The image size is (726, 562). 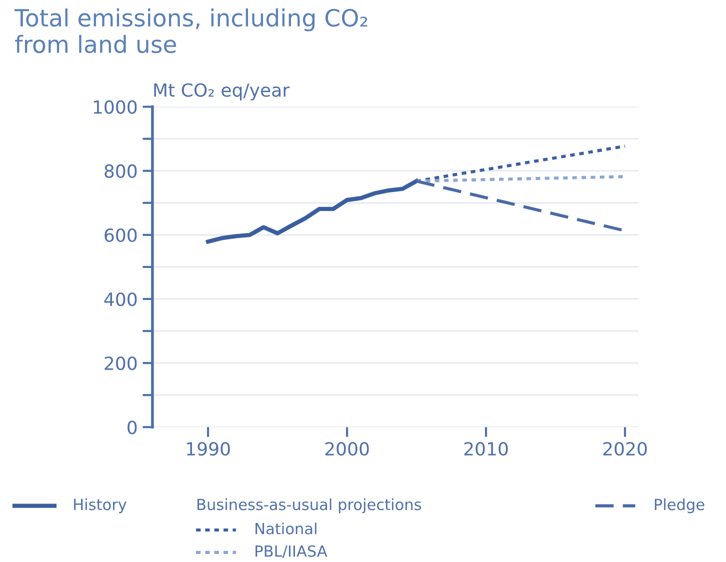 I want to click on y-tick-label: 1000, so click(x=115, y=107).